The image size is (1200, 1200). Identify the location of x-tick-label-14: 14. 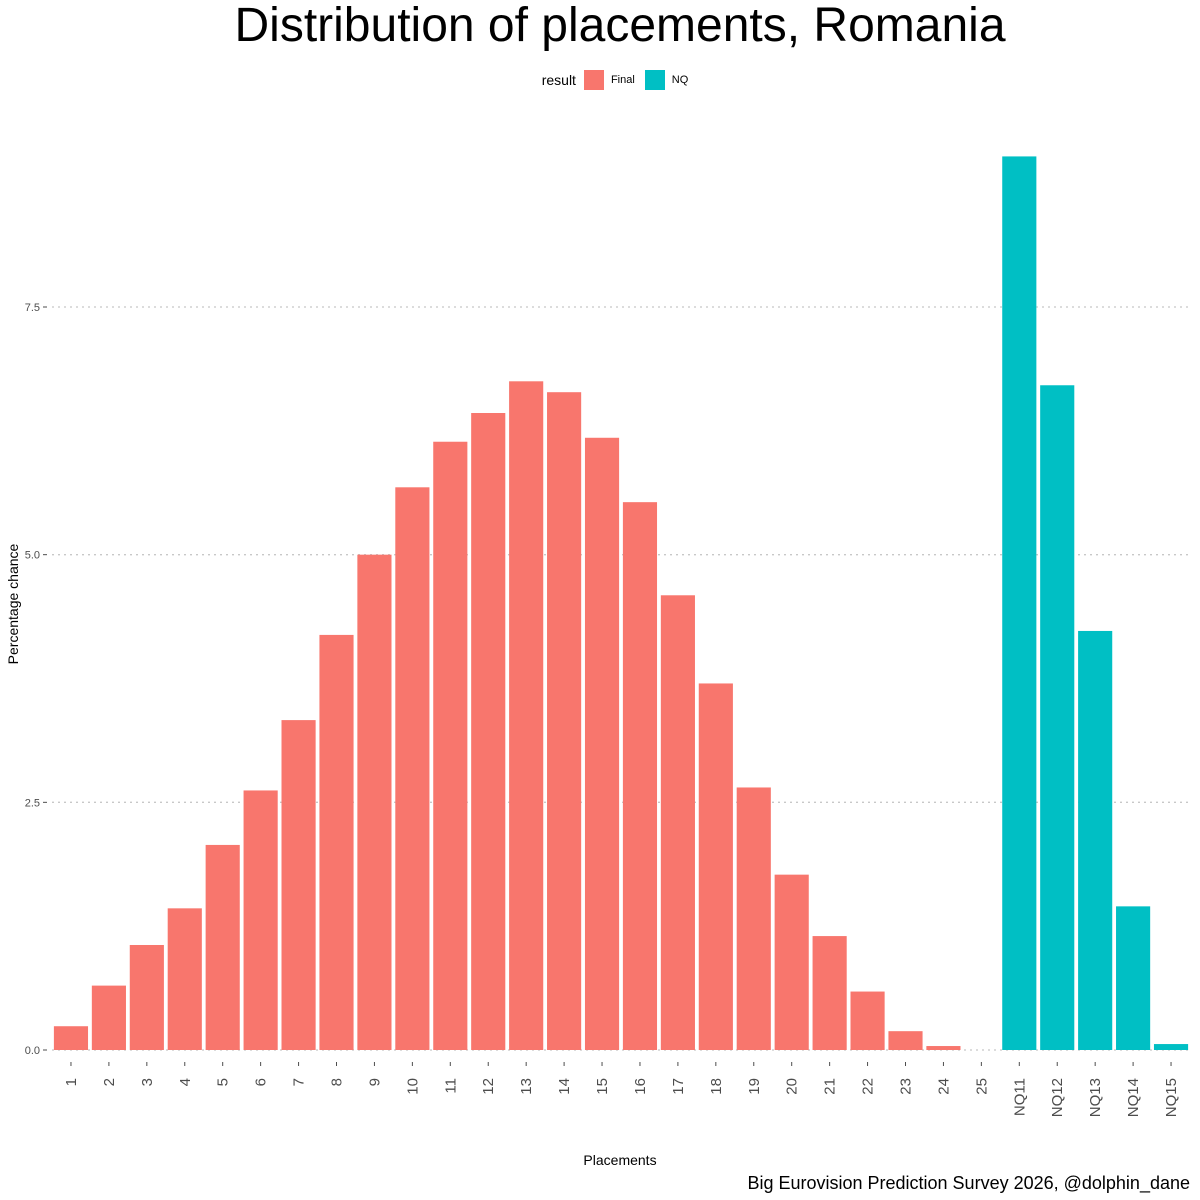
(564, 1086).